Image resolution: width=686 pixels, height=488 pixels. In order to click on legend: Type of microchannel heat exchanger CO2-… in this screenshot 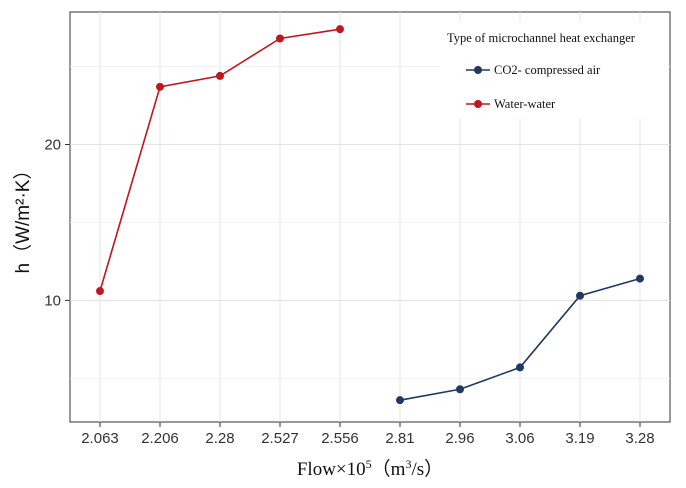, I will do `click(554, 70)`.